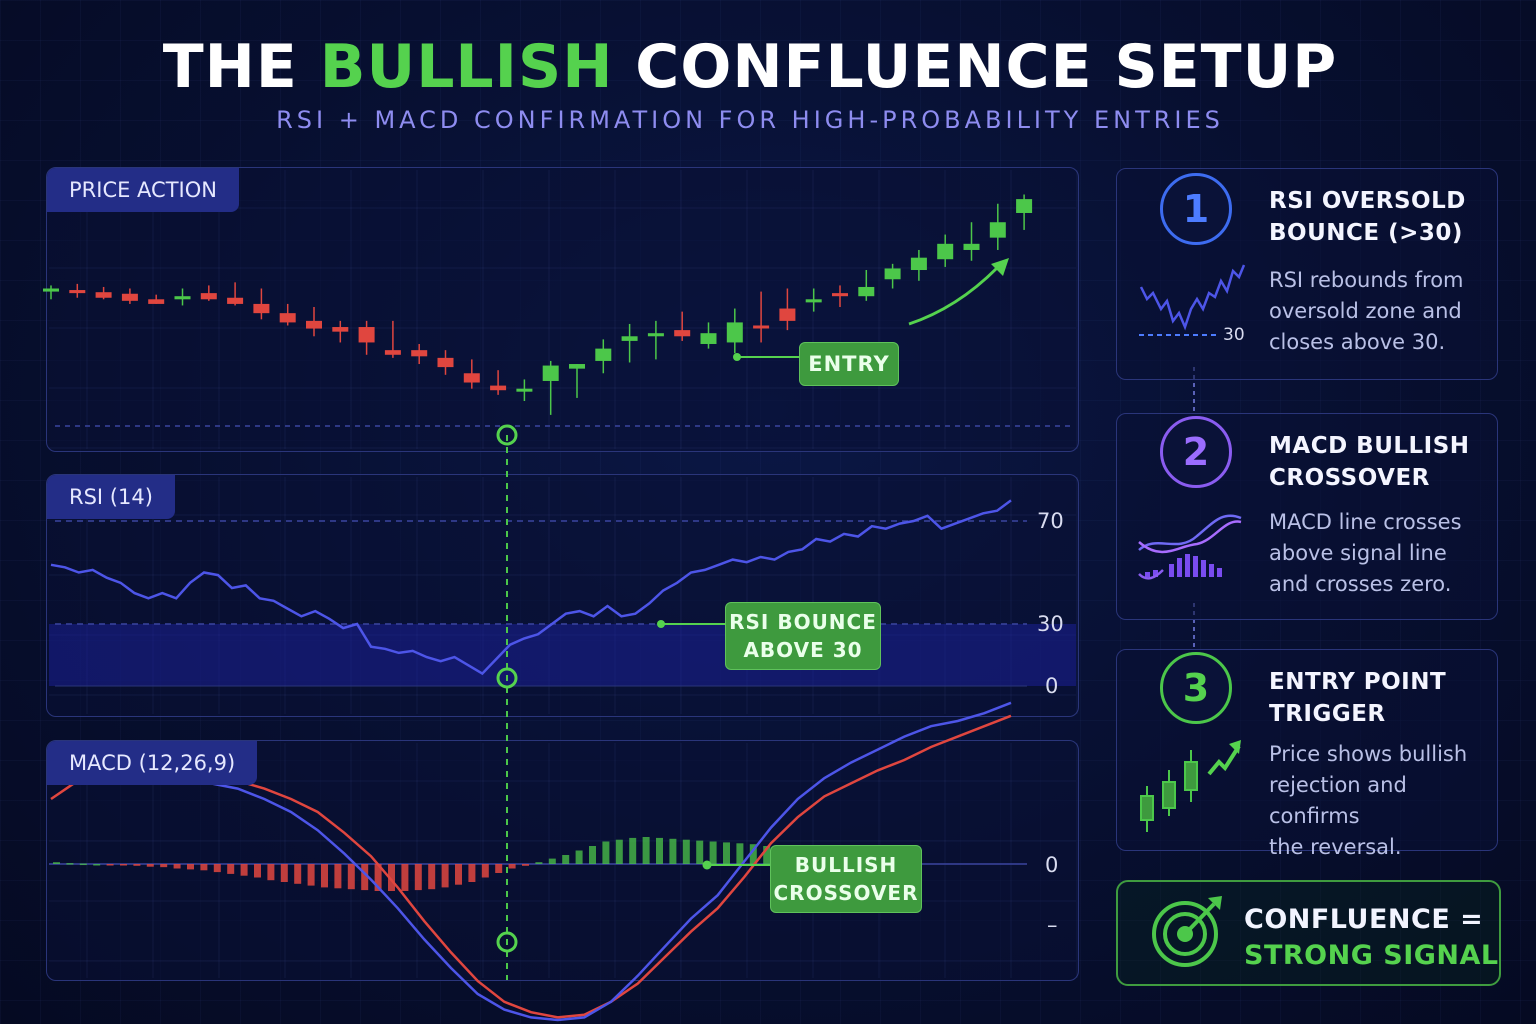 The width and height of the screenshot is (1536, 1024). Describe the element at coordinates (143, 190) in the screenshot. I see `price-panel-tag: PRICE ACTION` at that location.